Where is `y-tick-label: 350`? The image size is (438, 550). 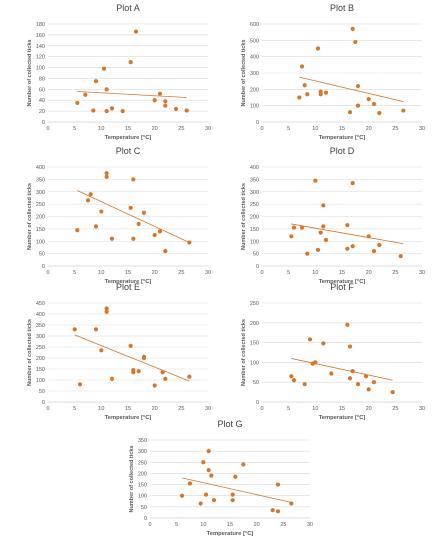
y-tick-label: 350 is located at coordinates (142, 441).